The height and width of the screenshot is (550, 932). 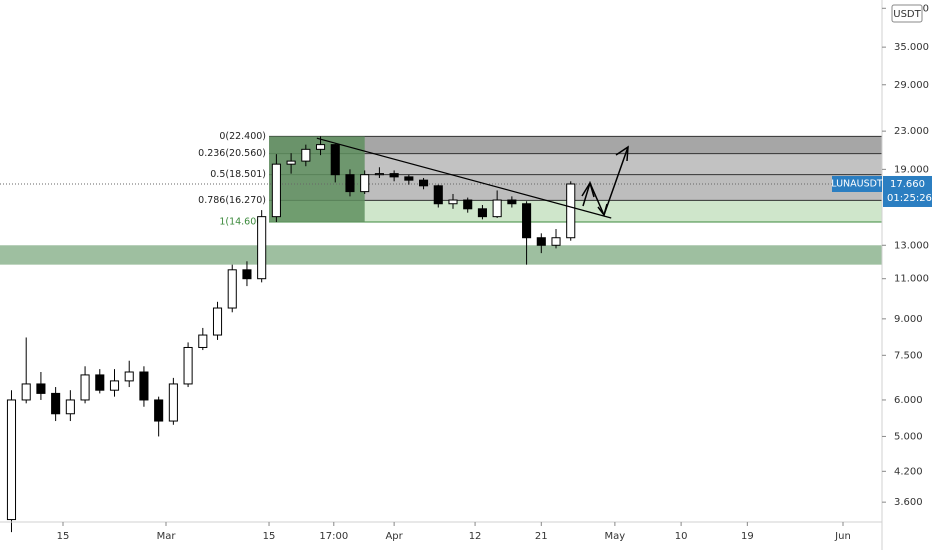 I want to click on fib-label: 0.236(20.560), so click(x=232, y=153).